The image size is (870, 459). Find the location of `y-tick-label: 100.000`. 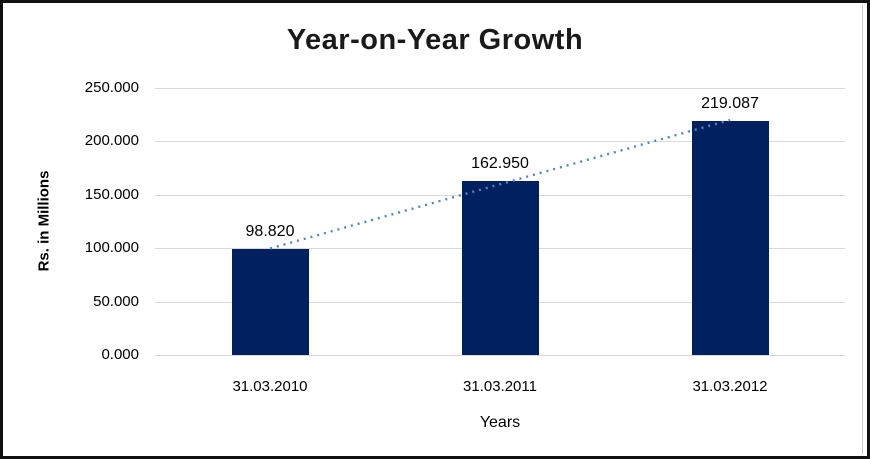

y-tick-label: 100.000 is located at coordinates (111, 248).